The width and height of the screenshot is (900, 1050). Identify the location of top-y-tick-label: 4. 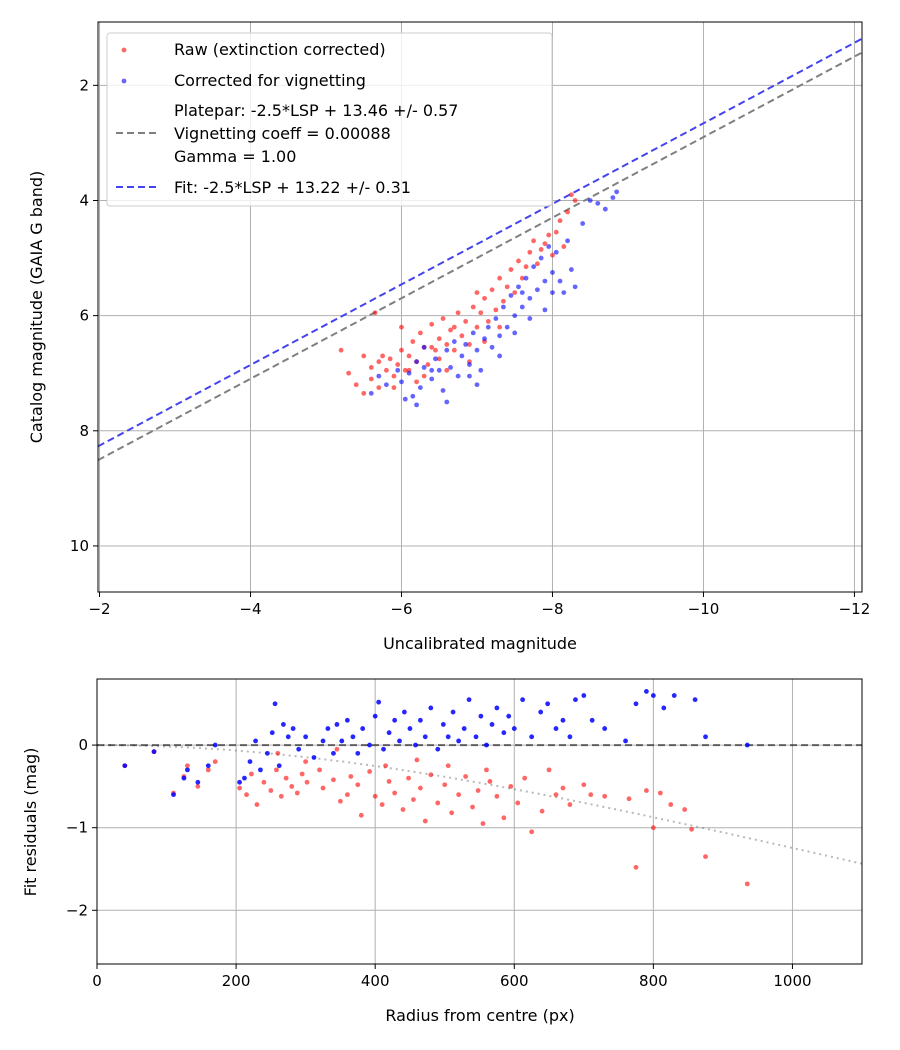
(84, 200).